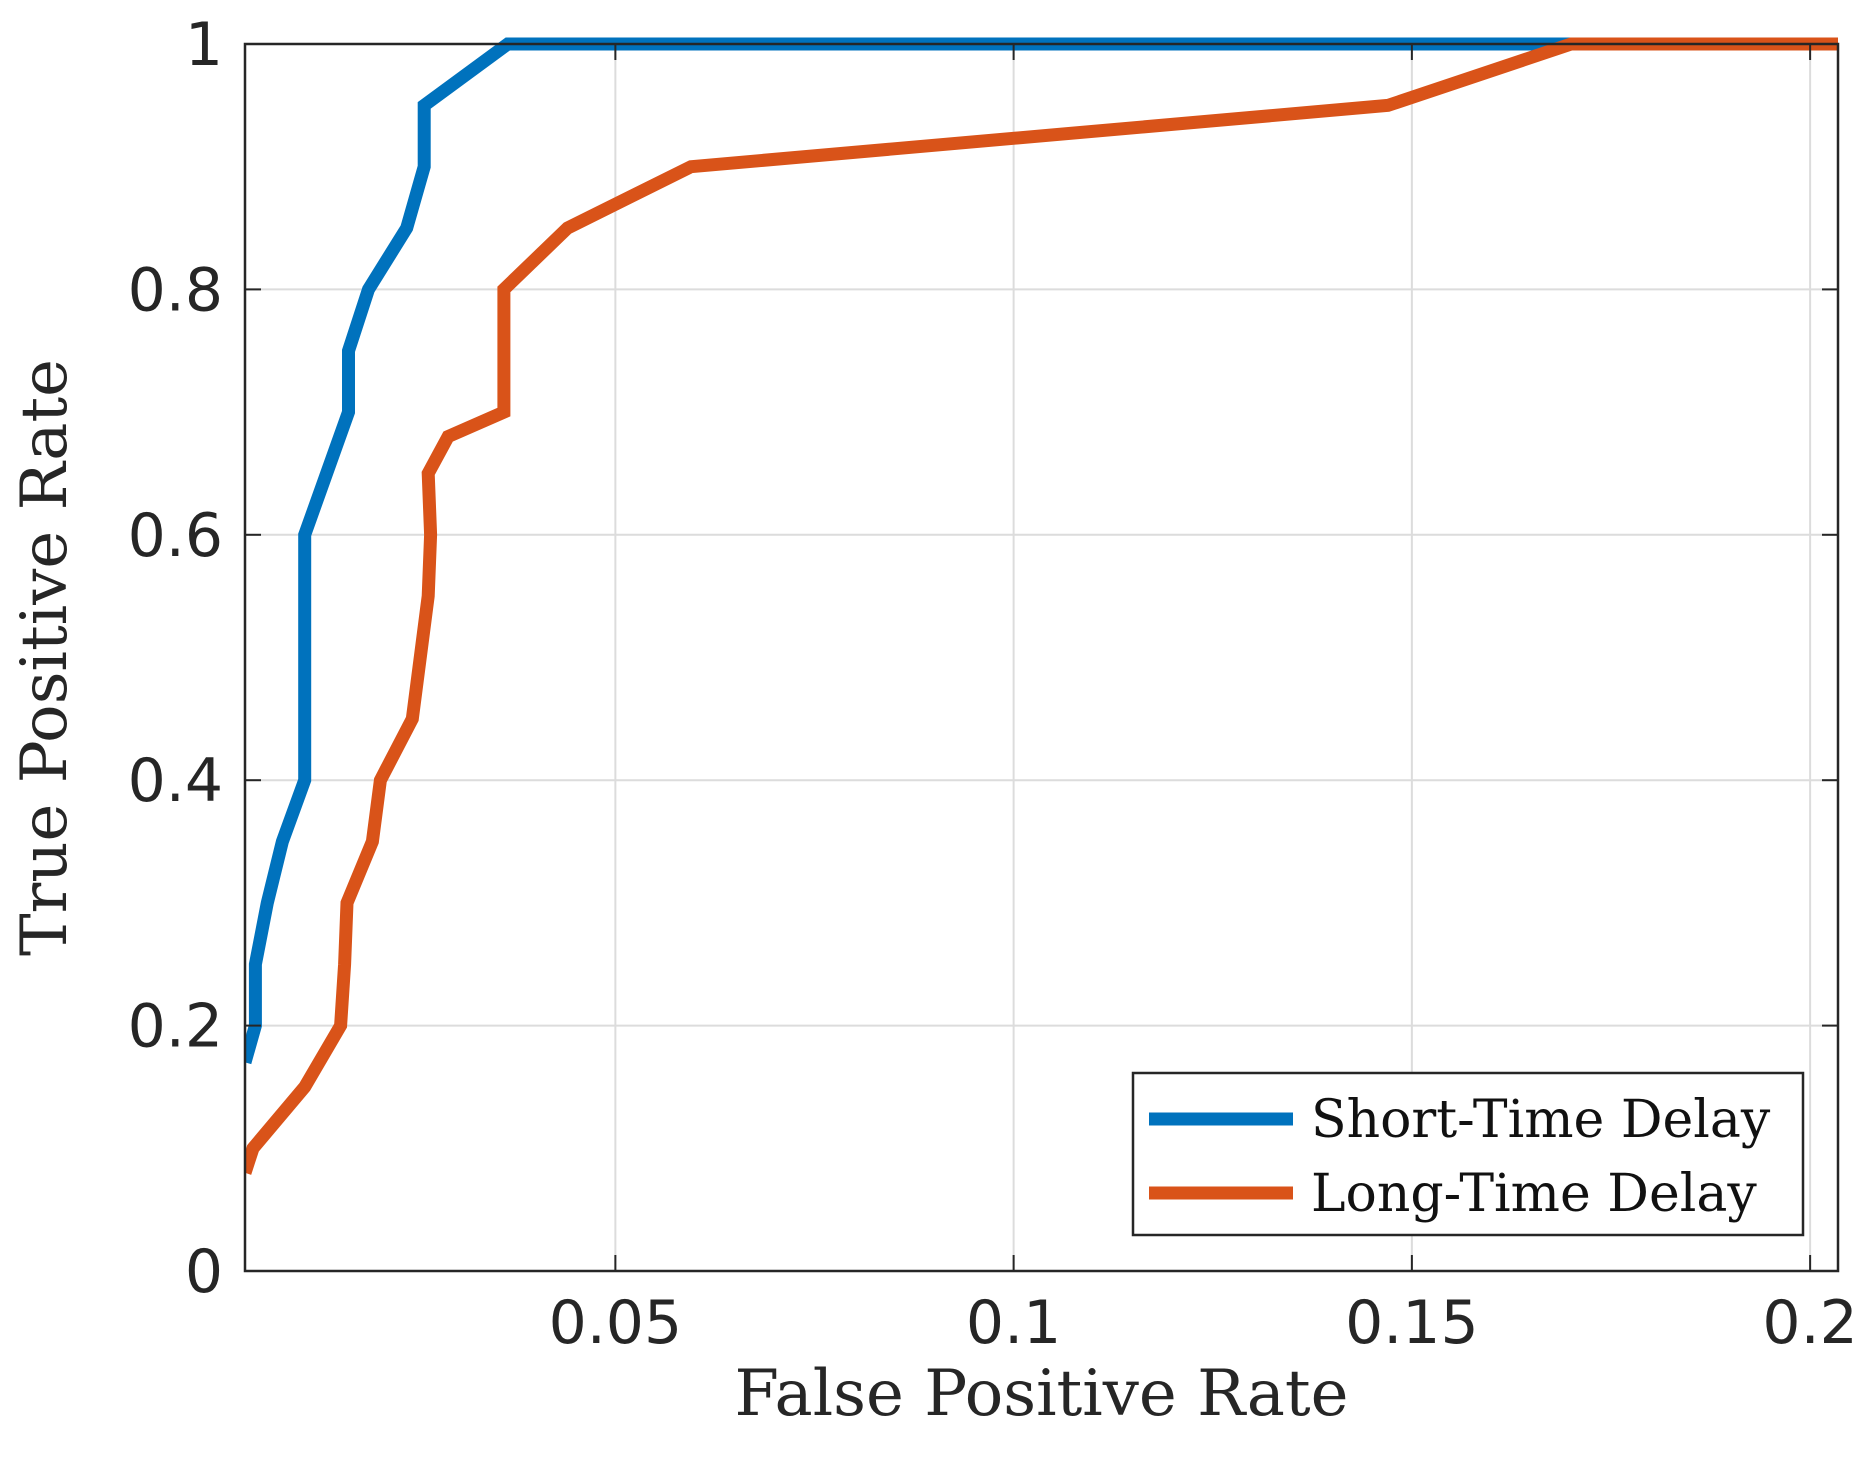 This screenshot has height=1463, width=1864. I want to click on y-tick-label: 0.4, so click(175, 781).